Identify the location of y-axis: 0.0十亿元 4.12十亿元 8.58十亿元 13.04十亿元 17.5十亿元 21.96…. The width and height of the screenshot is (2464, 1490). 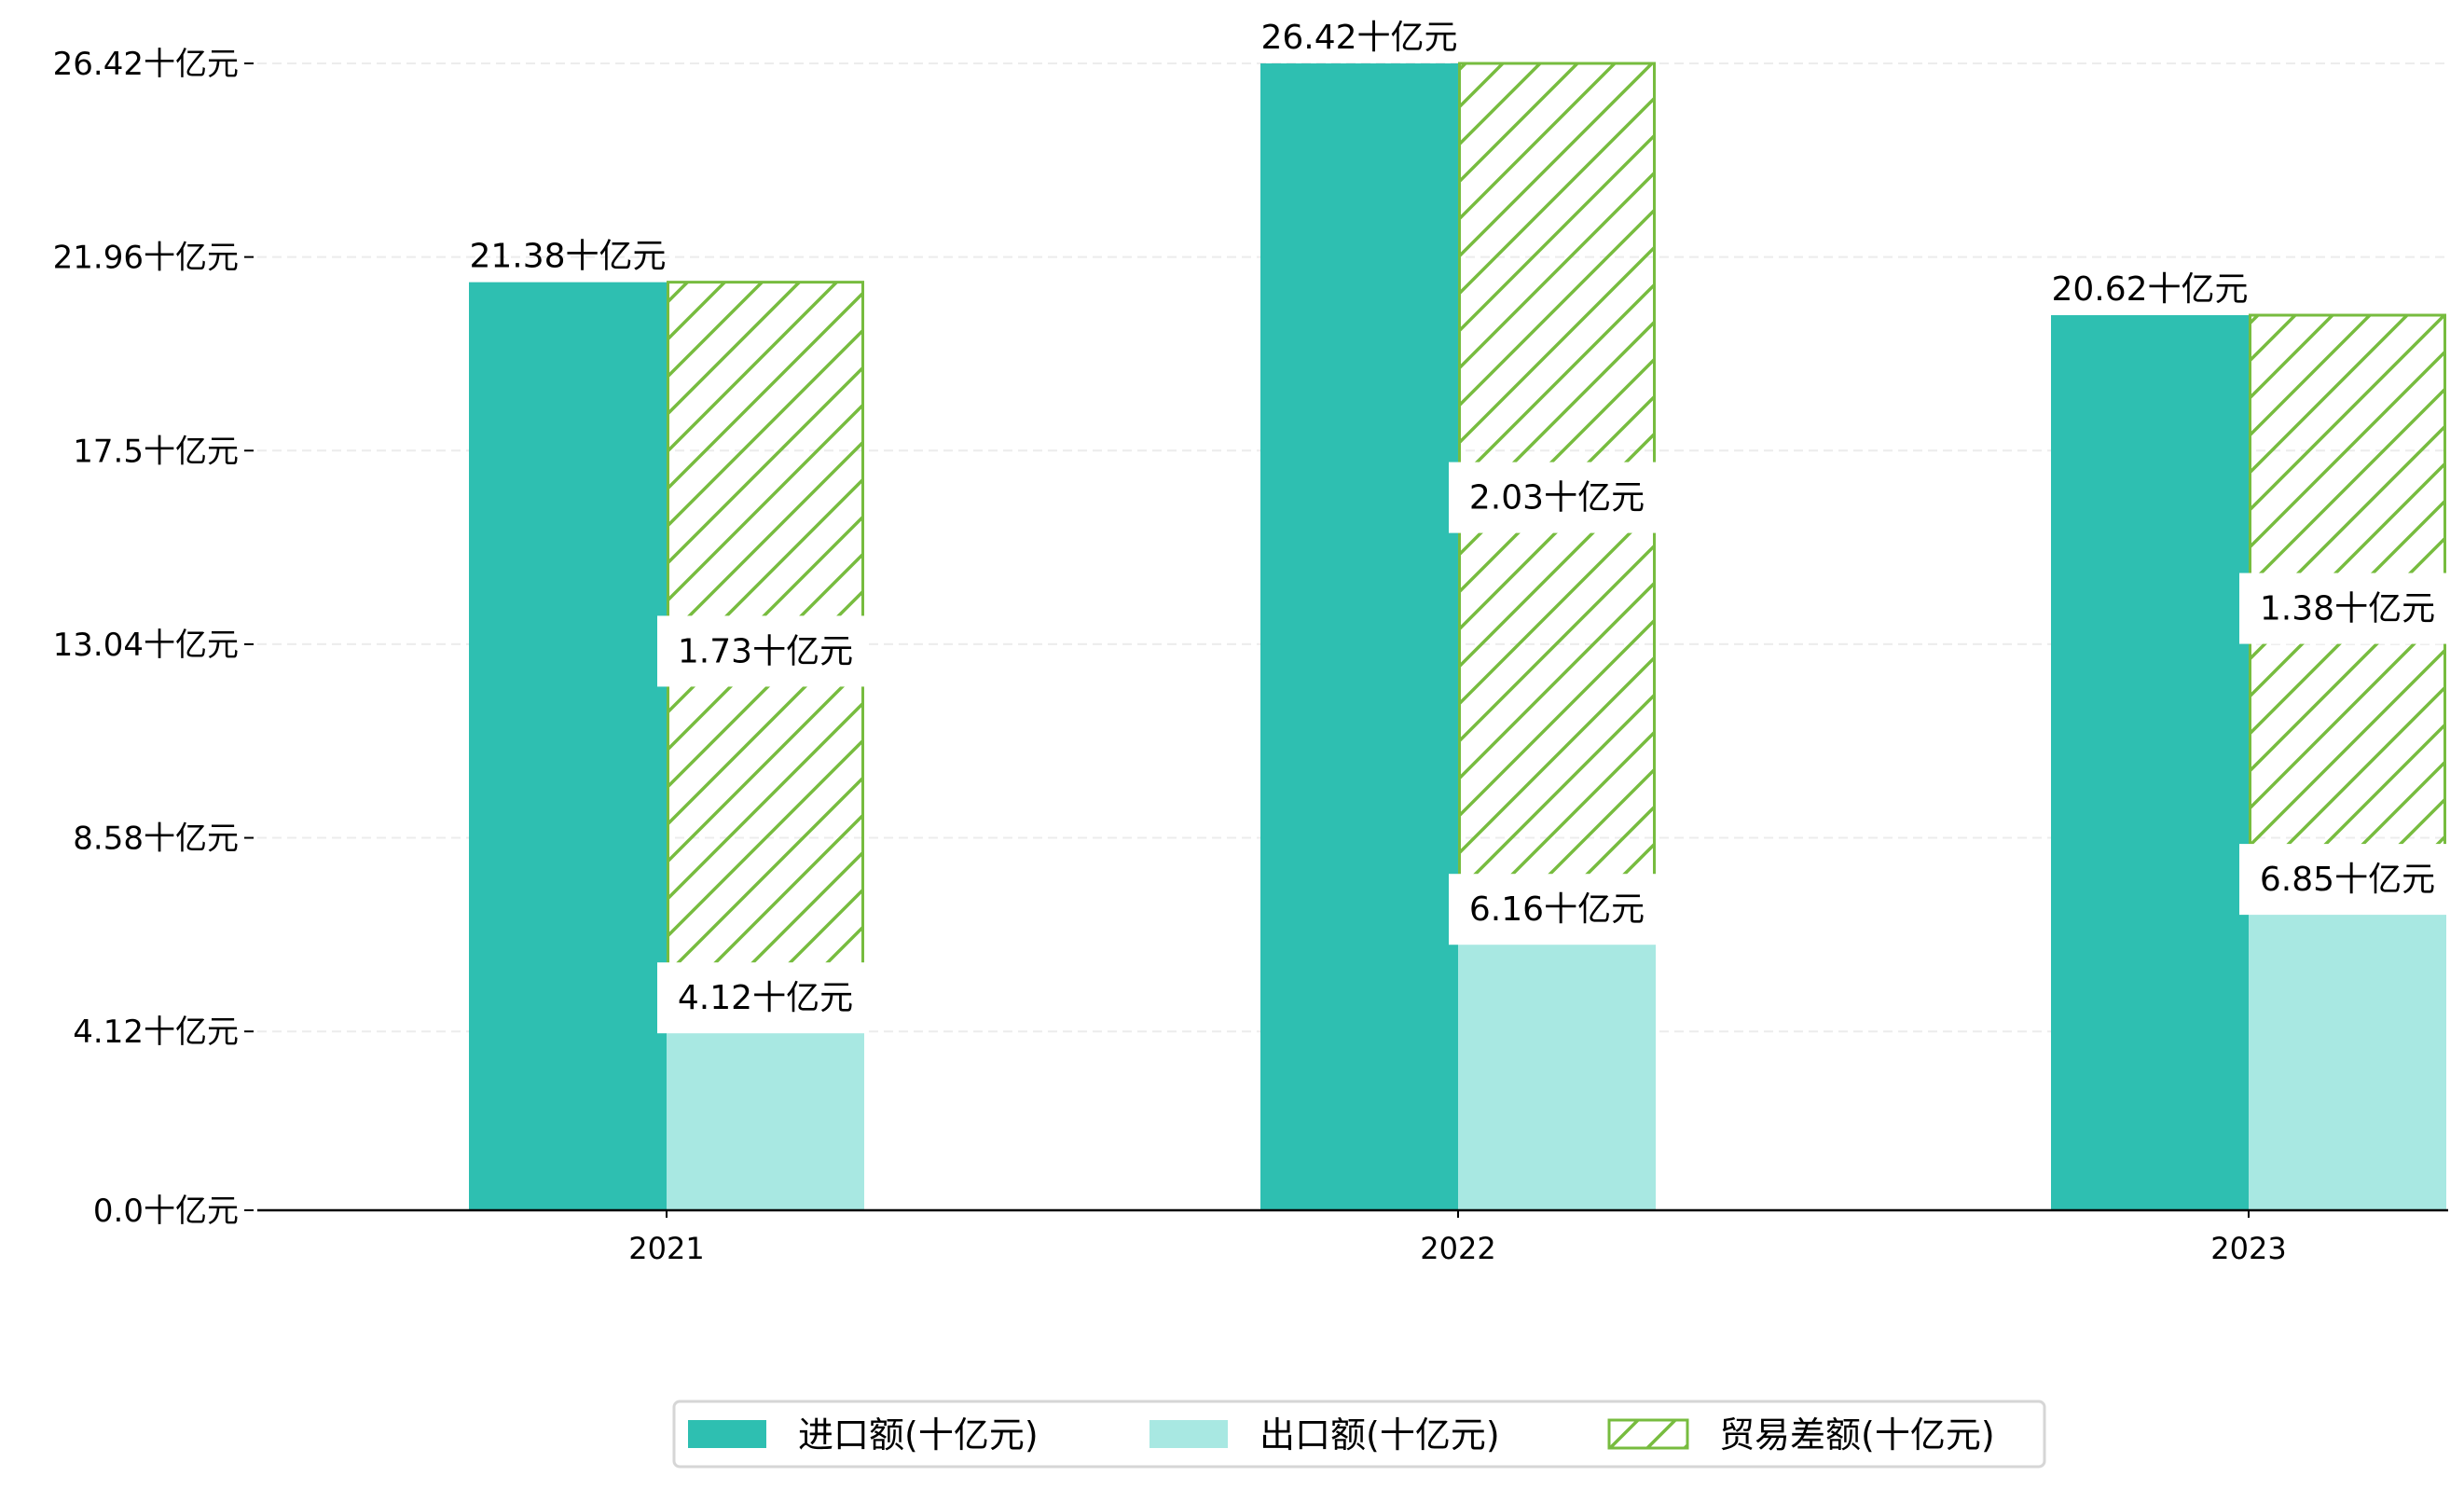
(153, 638).